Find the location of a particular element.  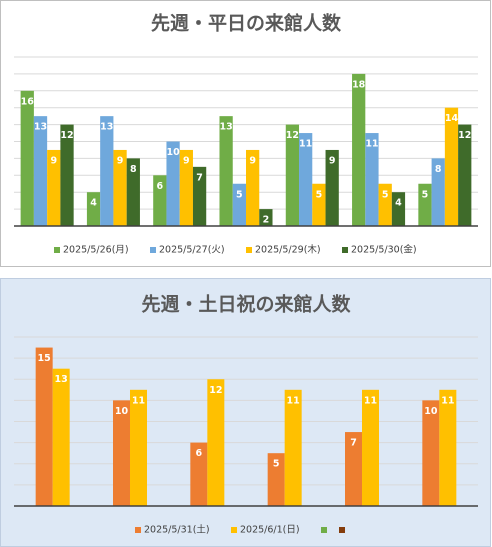

value-label: 14 is located at coordinates (452, 118).